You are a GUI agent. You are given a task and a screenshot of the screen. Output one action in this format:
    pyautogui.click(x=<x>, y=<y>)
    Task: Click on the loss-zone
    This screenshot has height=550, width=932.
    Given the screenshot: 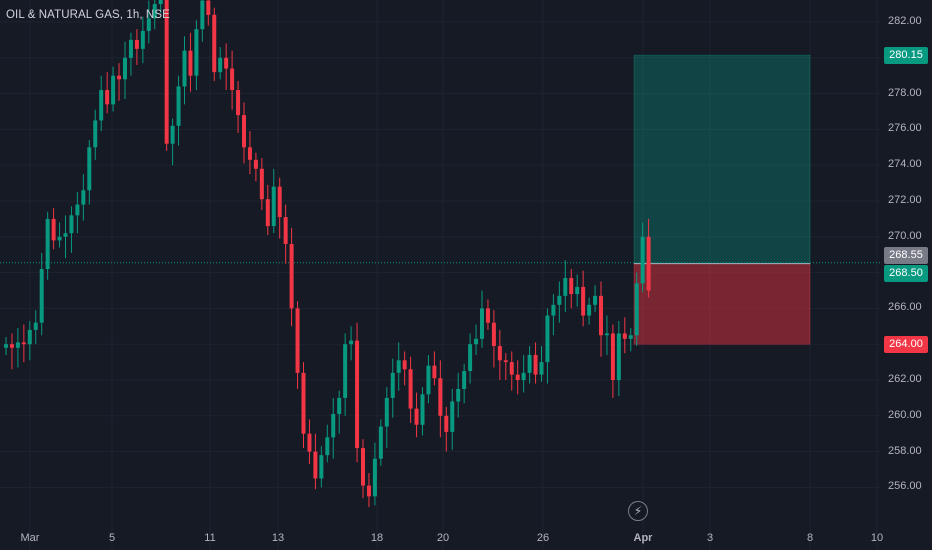 What is the action you would take?
    pyautogui.click(x=722, y=304)
    